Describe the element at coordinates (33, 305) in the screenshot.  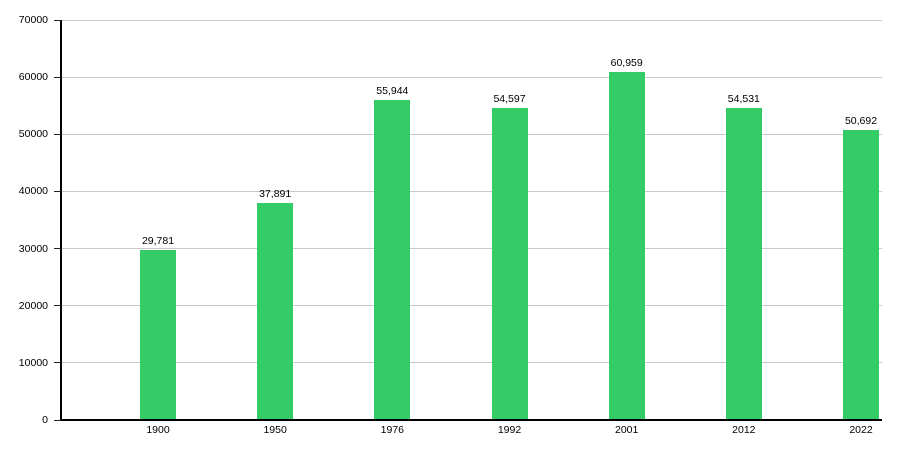
I see `y-tick-label: 20000` at that location.